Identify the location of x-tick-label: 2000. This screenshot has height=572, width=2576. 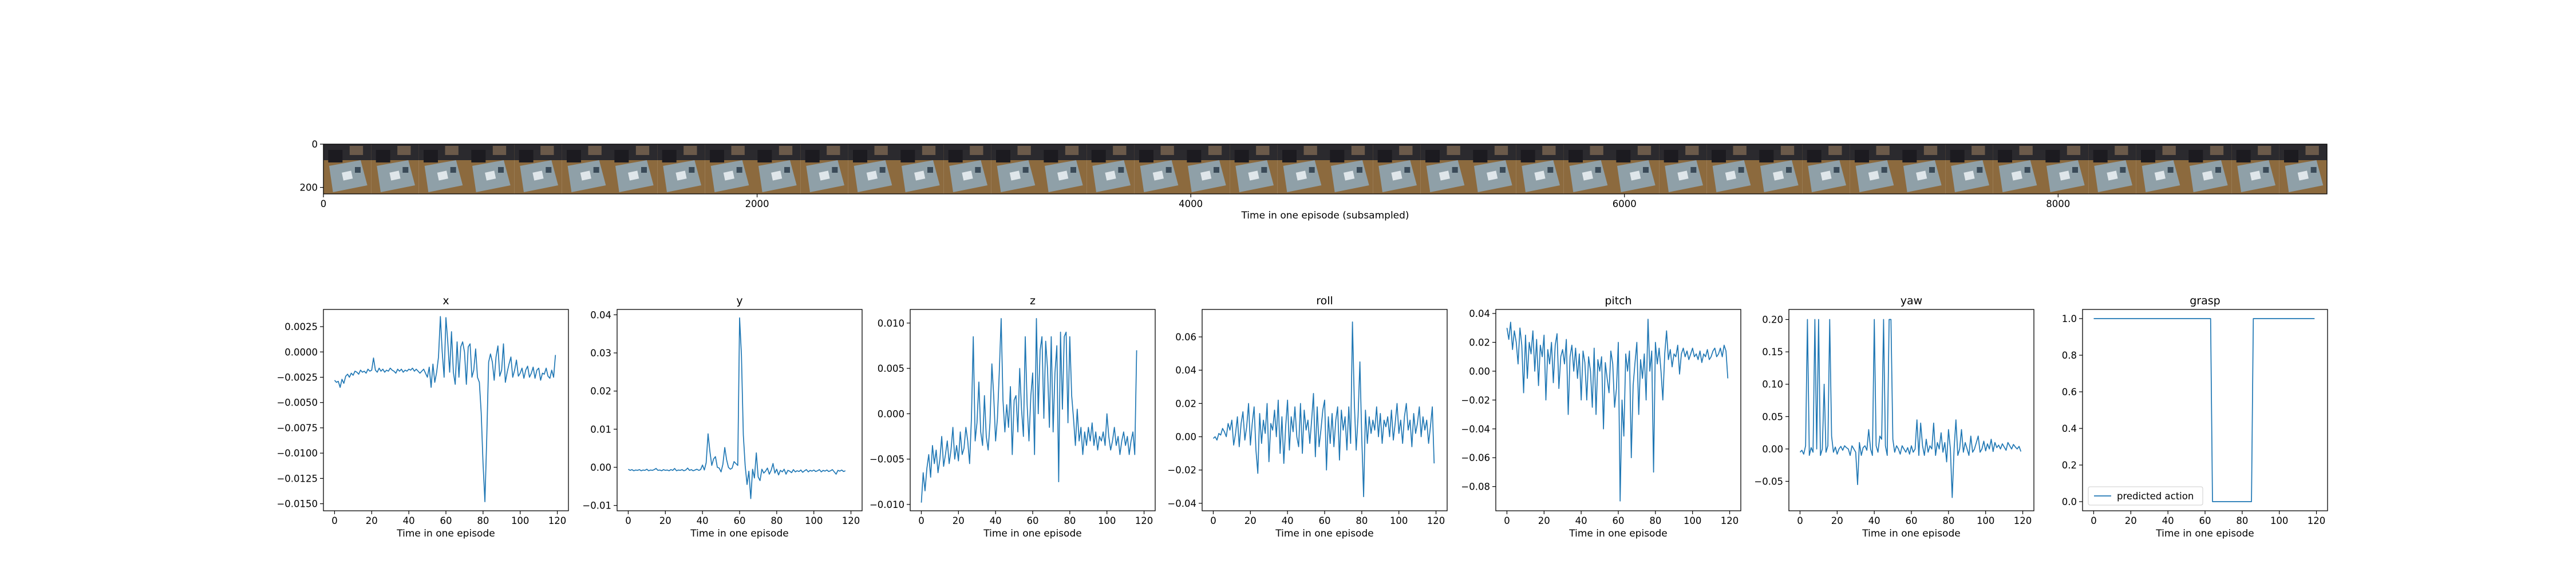
(757, 203).